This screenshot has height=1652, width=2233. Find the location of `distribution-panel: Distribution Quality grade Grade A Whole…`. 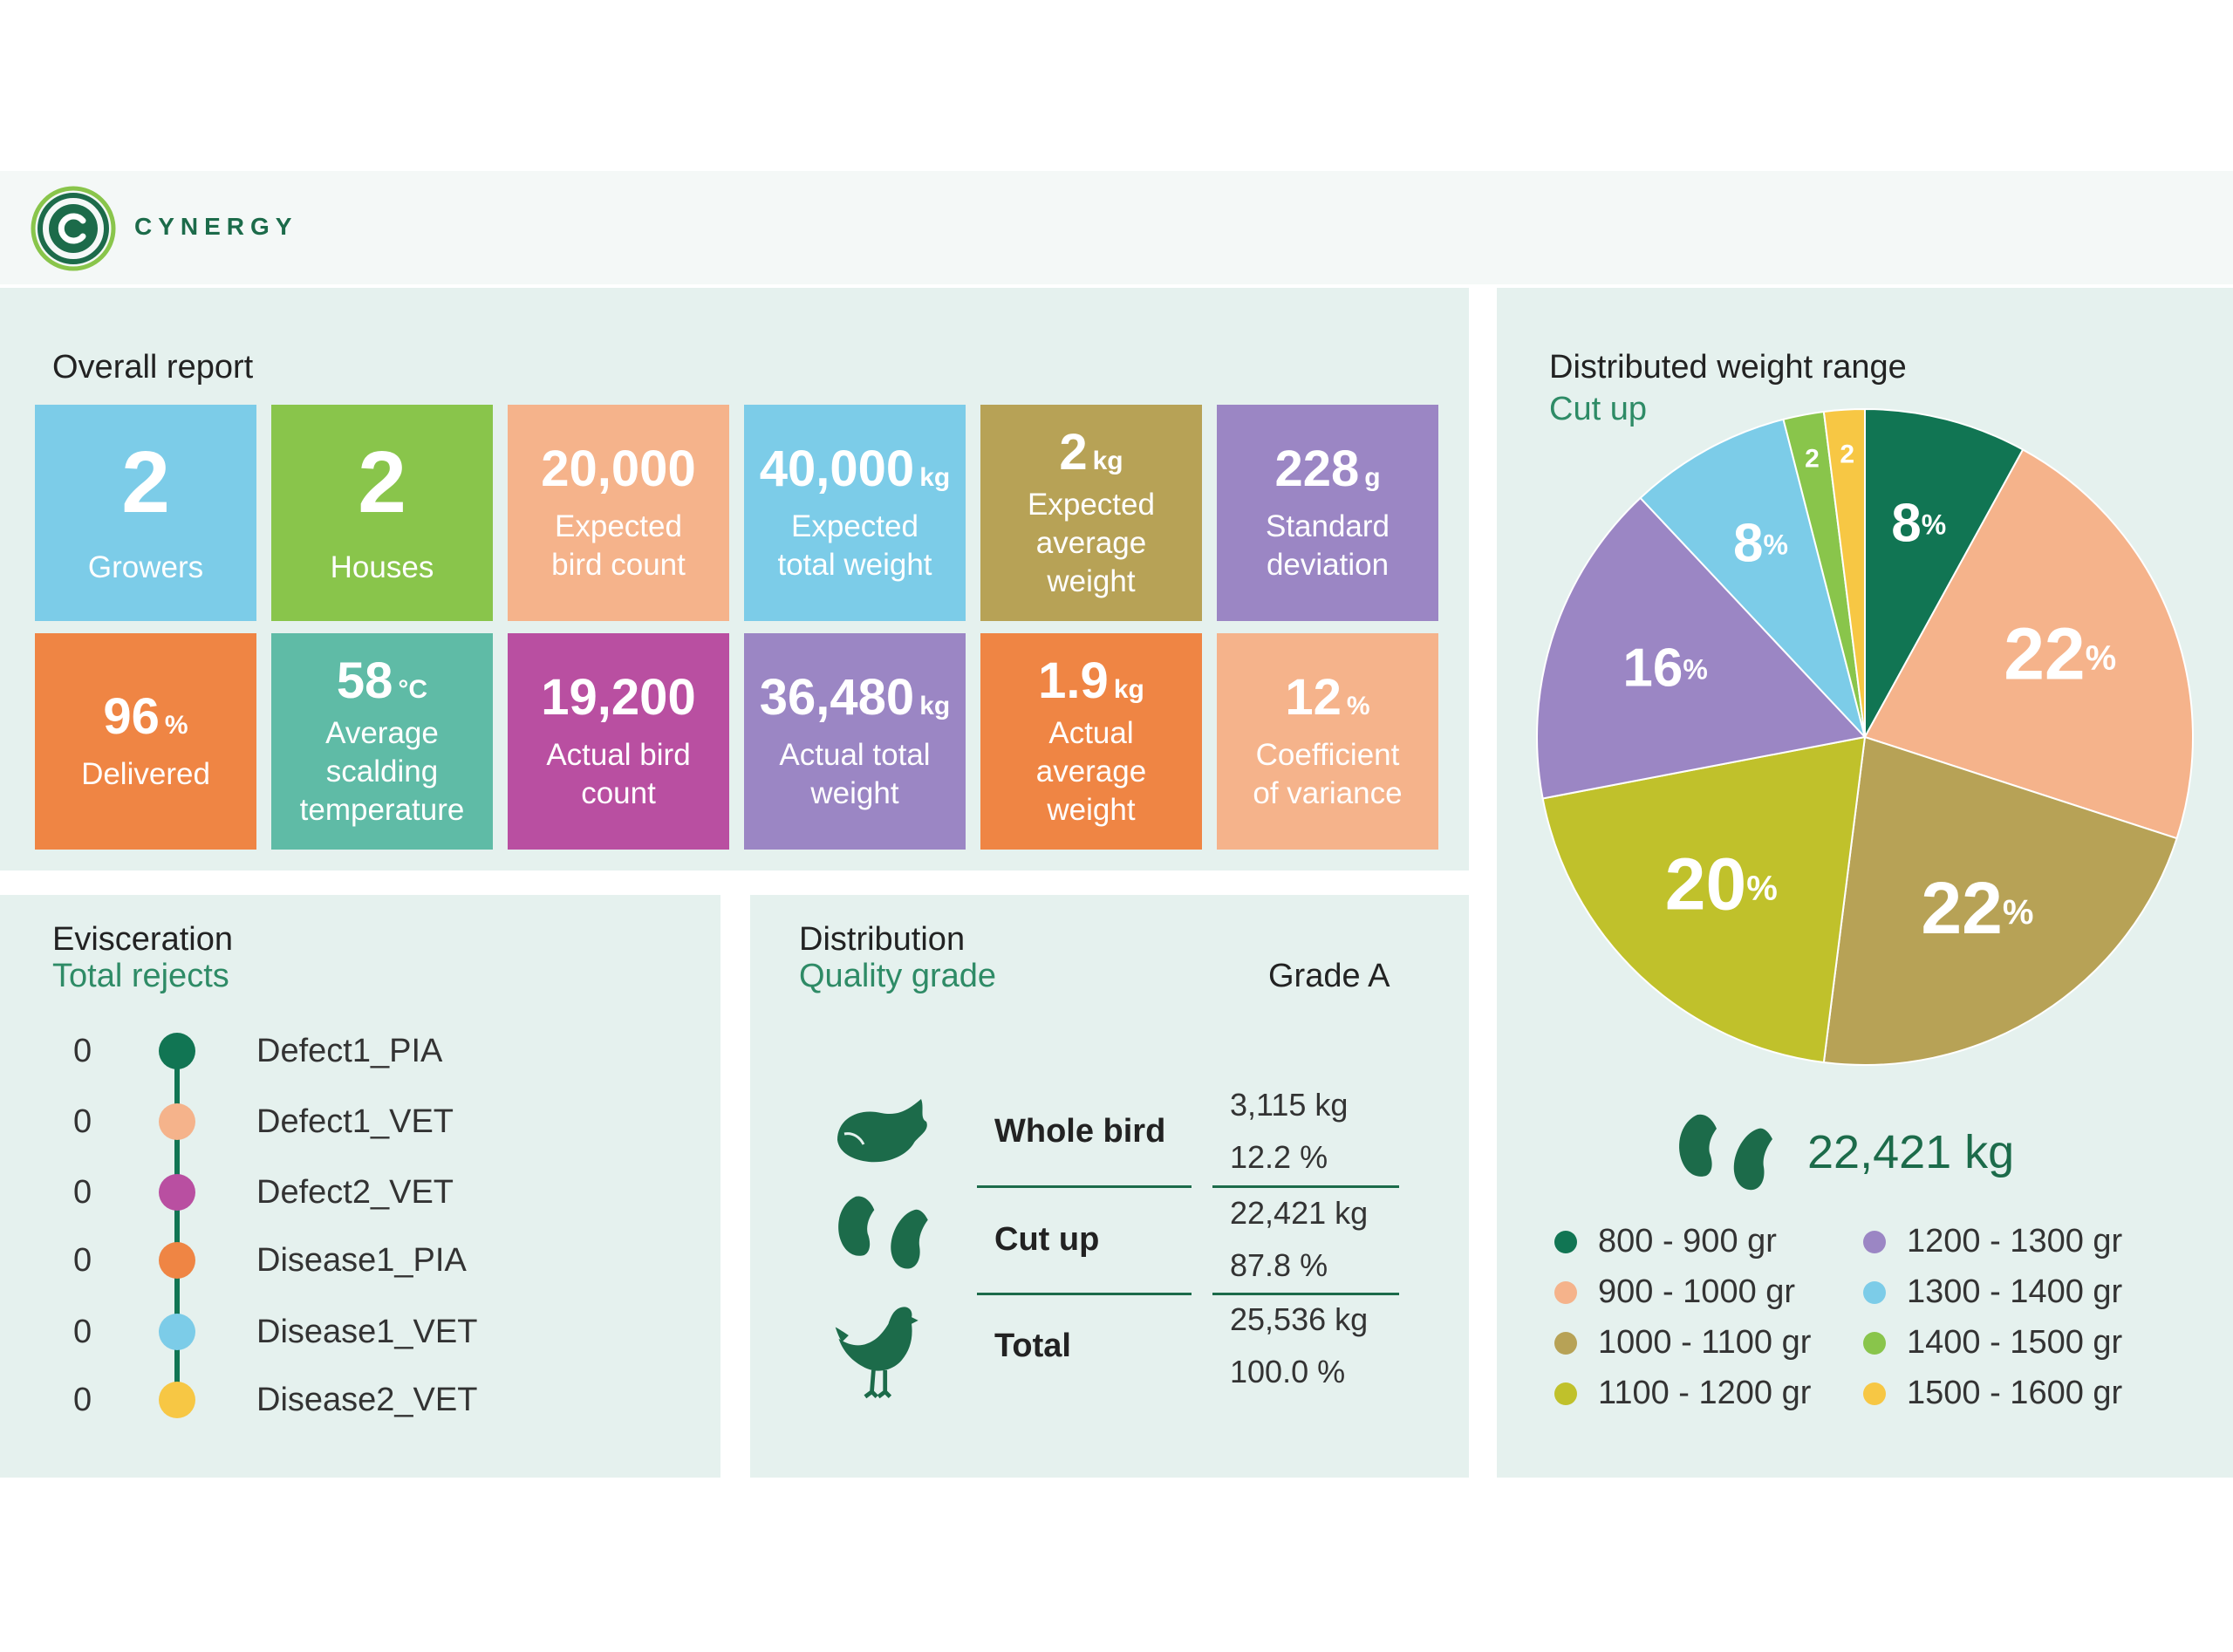

distribution-panel: Distribution Quality grade Grade A Whole… is located at coordinates (1109, 1186).